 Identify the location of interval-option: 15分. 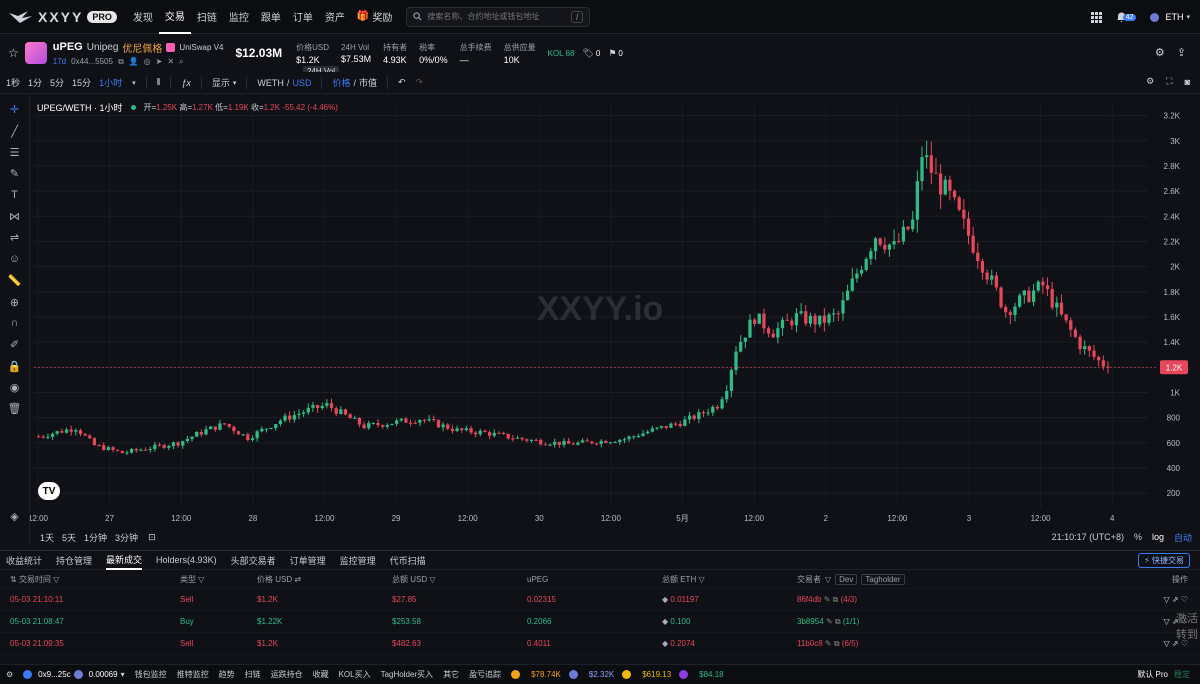
(82, 83).